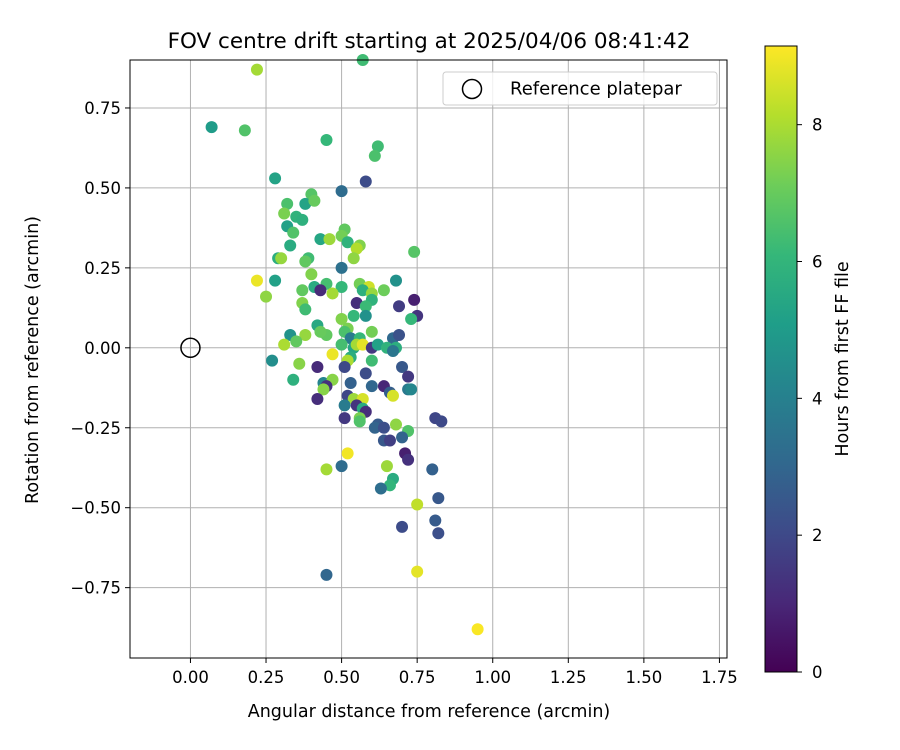 Image resolution: width=900 pixels, height=750 pixels. Describe the element at coordinates (817, 125) in the screenshot. I see `colorbar-tick-label: 8` at that location.